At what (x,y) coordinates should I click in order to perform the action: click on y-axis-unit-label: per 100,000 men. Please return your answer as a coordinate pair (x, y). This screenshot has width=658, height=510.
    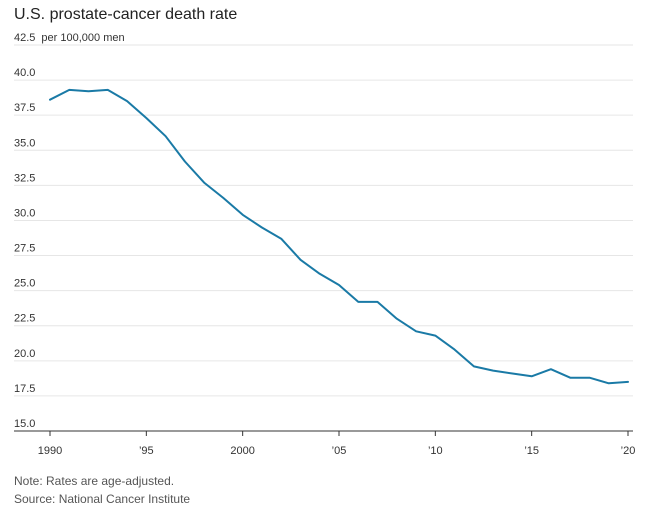
    Looking at the image, I should click on (82, 38).